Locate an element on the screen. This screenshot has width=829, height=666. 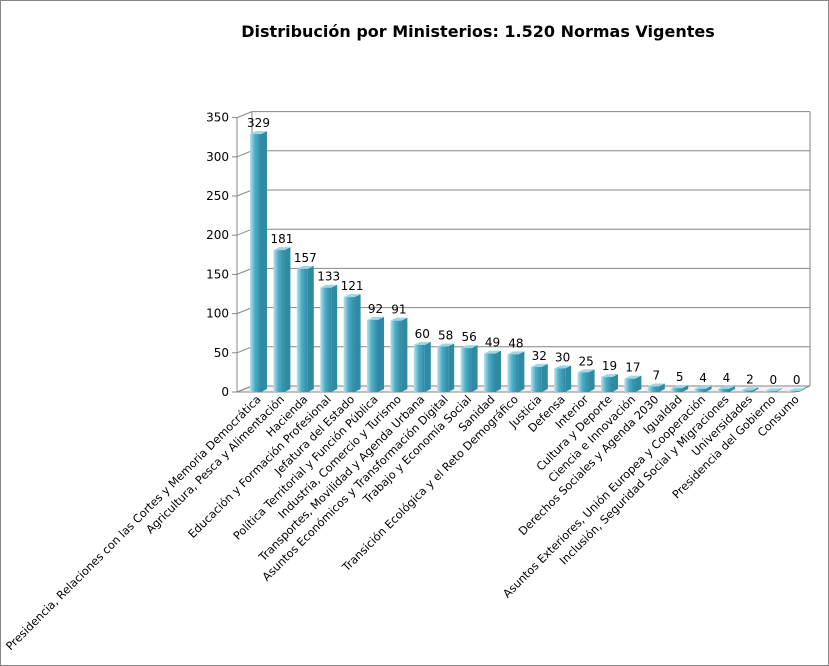
data-label: 91 is located at coordinates (398, 310).